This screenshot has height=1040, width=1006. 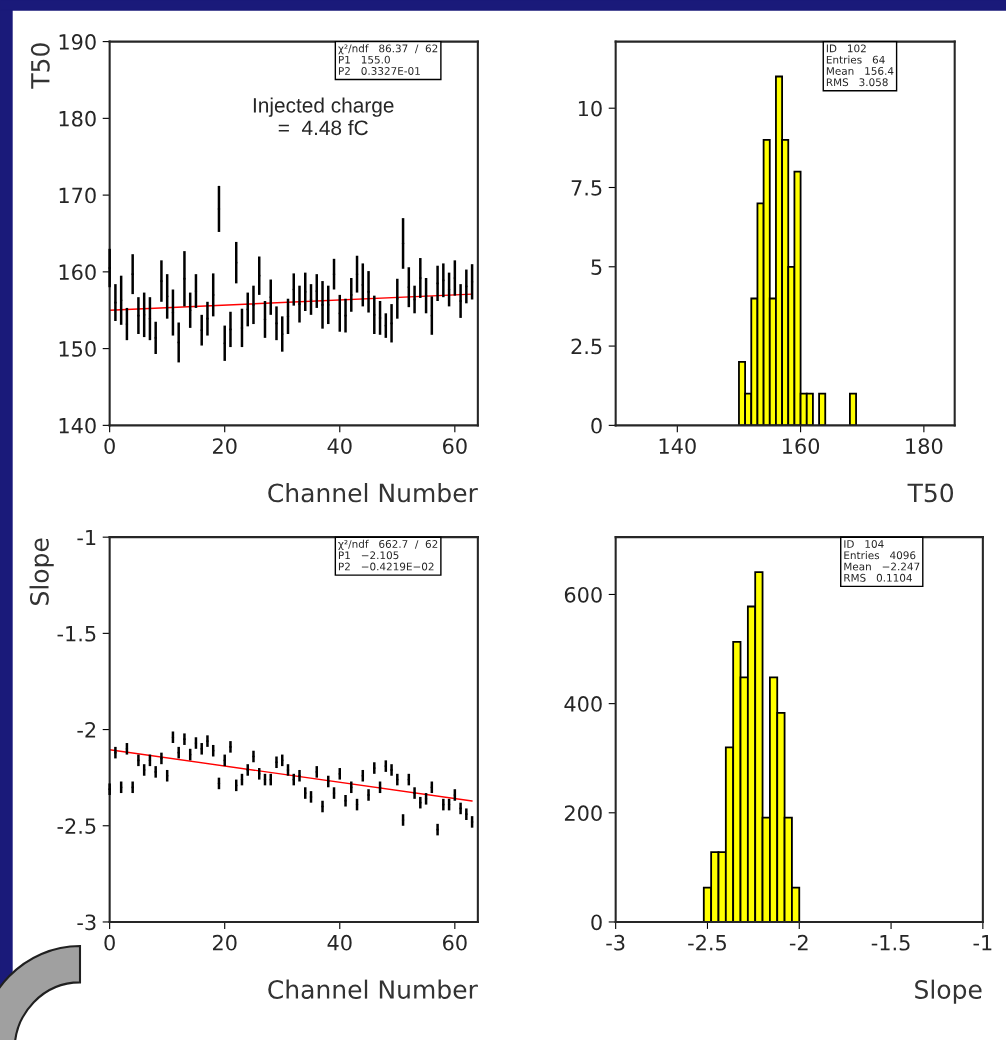 I want to click on y-tick-label: 140, so click(x=77, y=425).